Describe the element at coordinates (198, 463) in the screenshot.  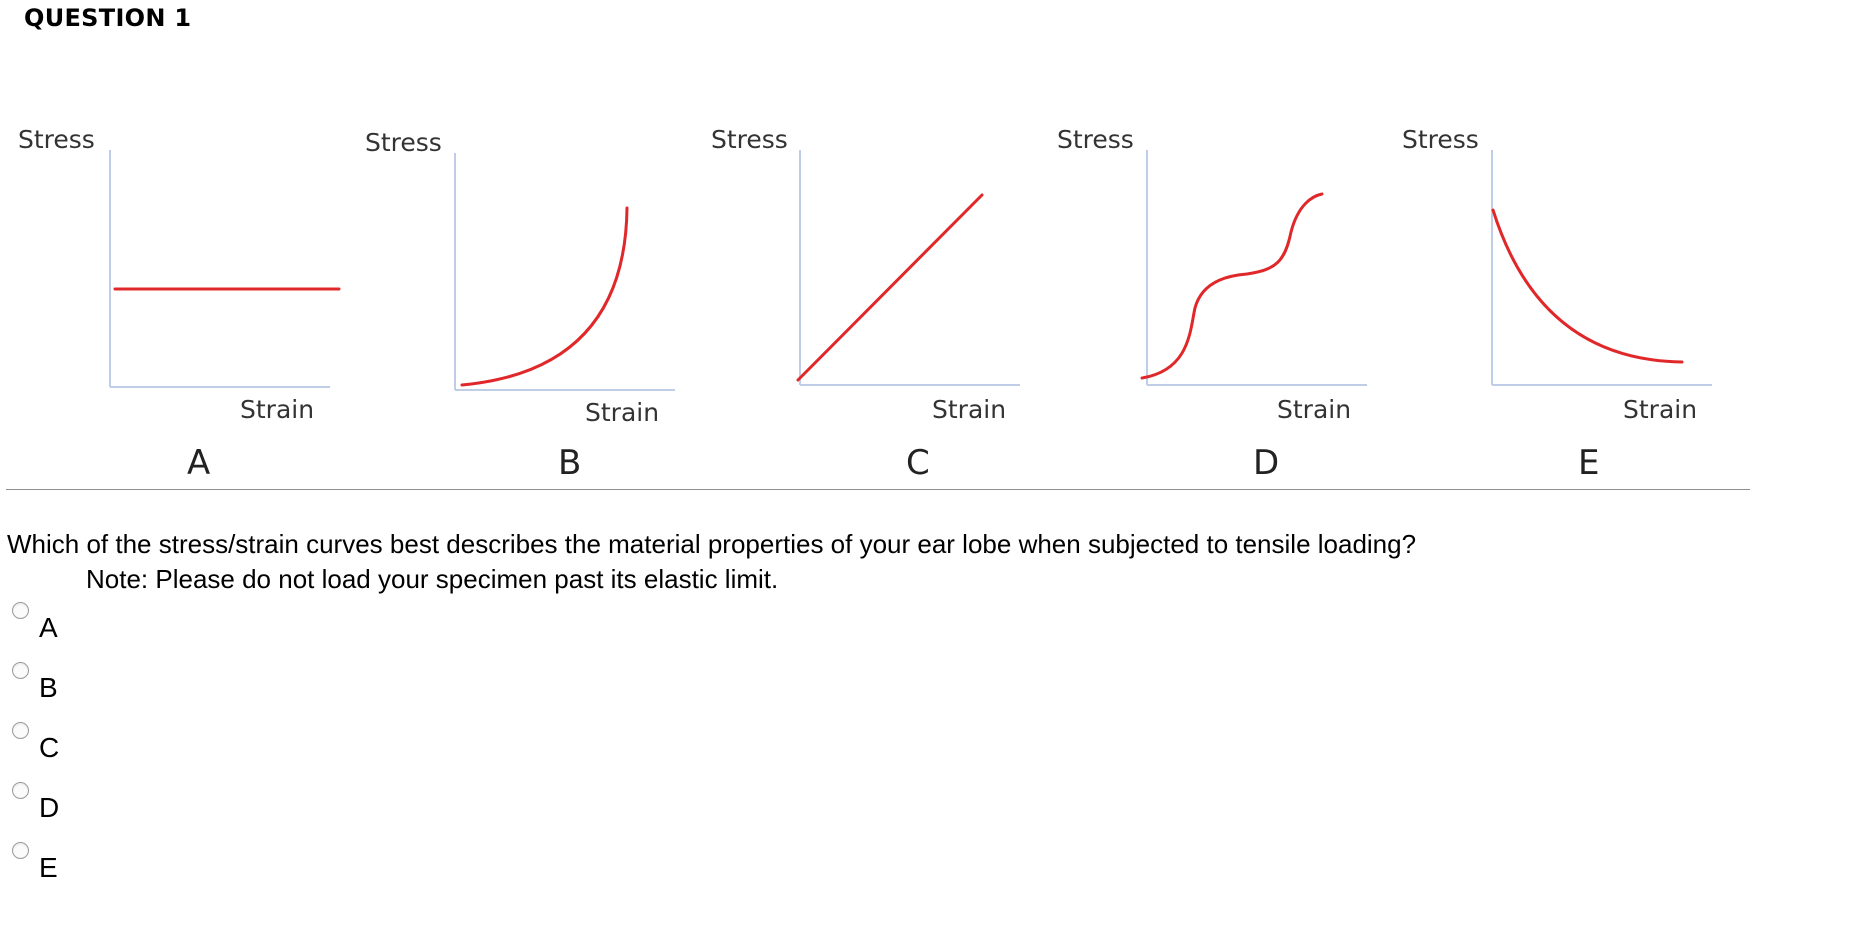
I see `panel-a-letter: A` at that location.